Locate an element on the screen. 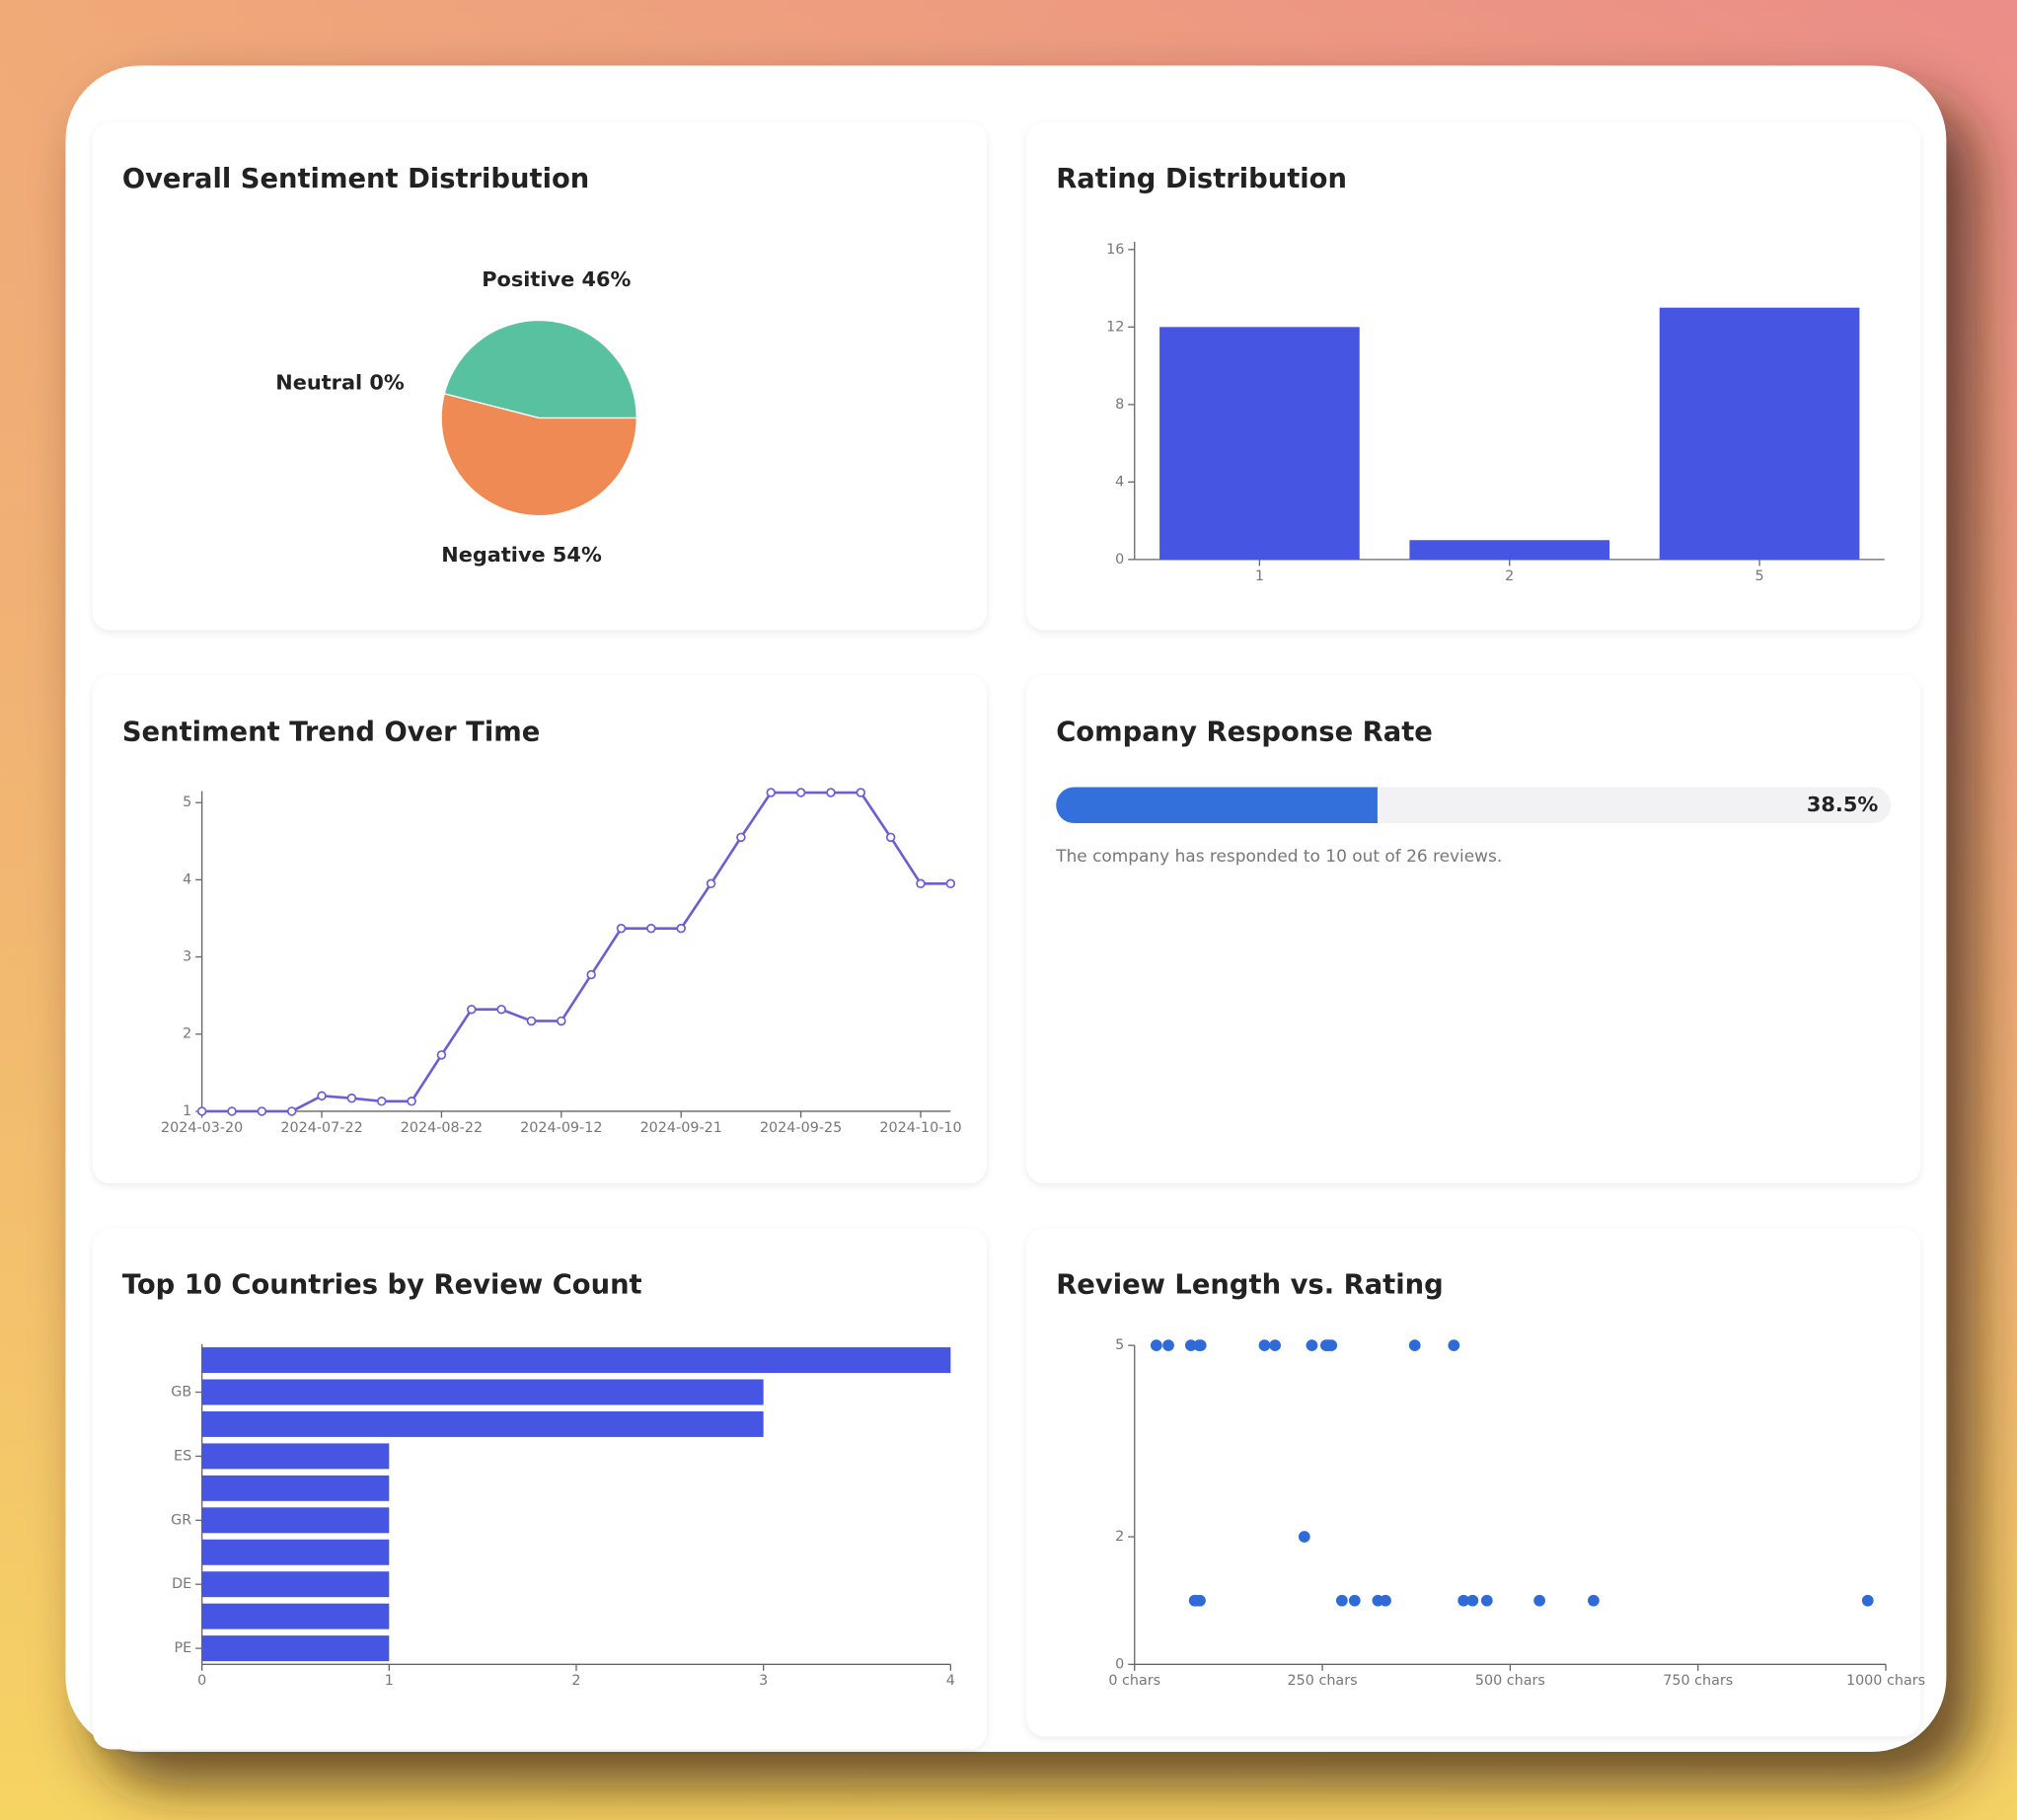 This screenshot has height=1820, width=2017. progress-label: 38.5% is located at coordinates (1842, 804).